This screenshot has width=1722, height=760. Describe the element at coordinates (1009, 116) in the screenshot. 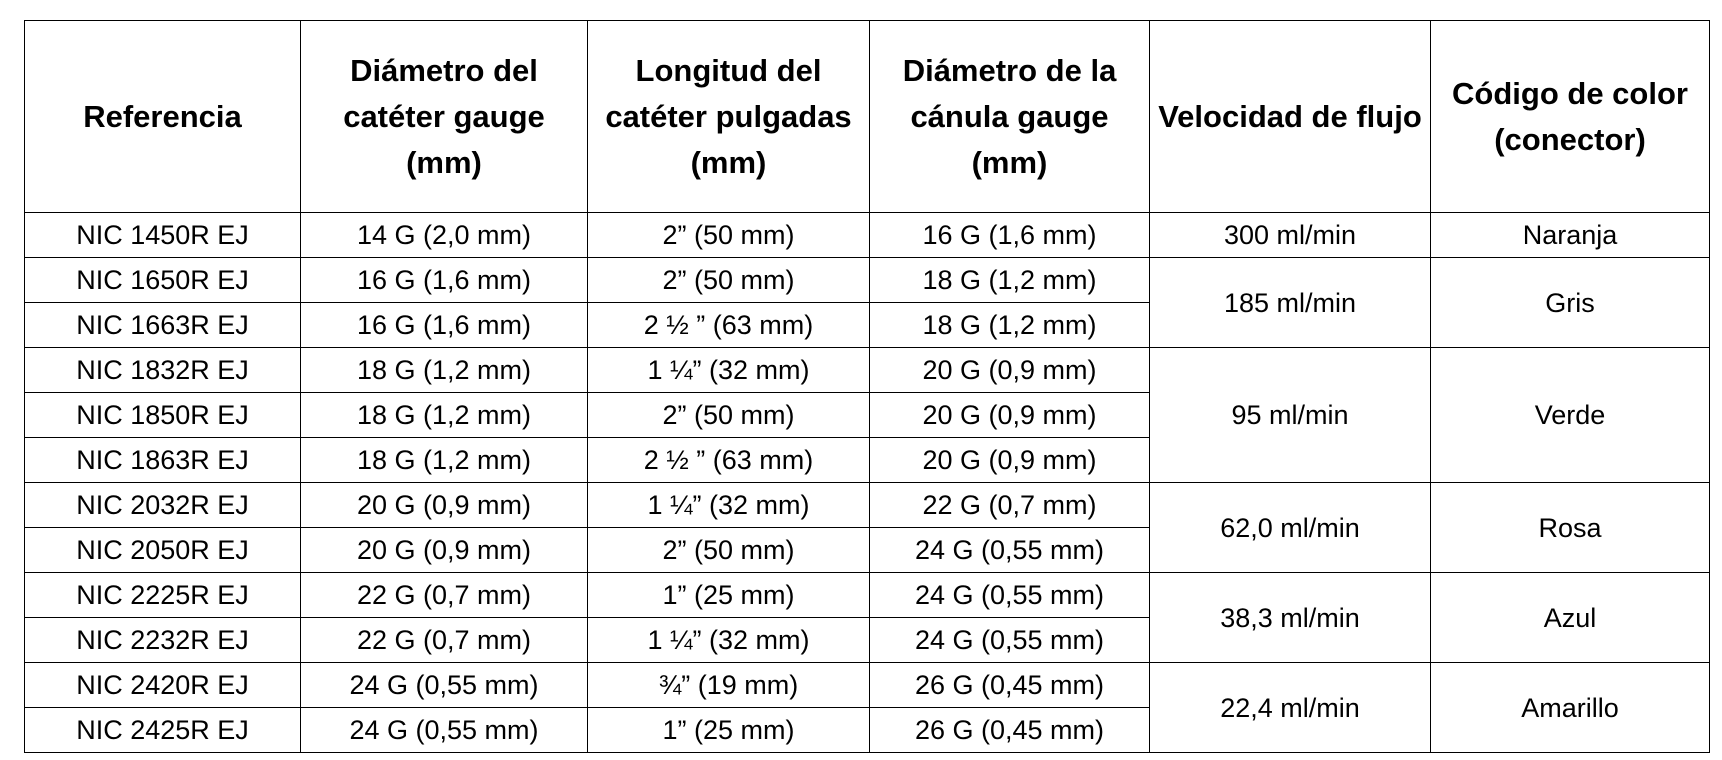

I see `header-cell: Diámetro de la cánula gauge (mm)` at that location.